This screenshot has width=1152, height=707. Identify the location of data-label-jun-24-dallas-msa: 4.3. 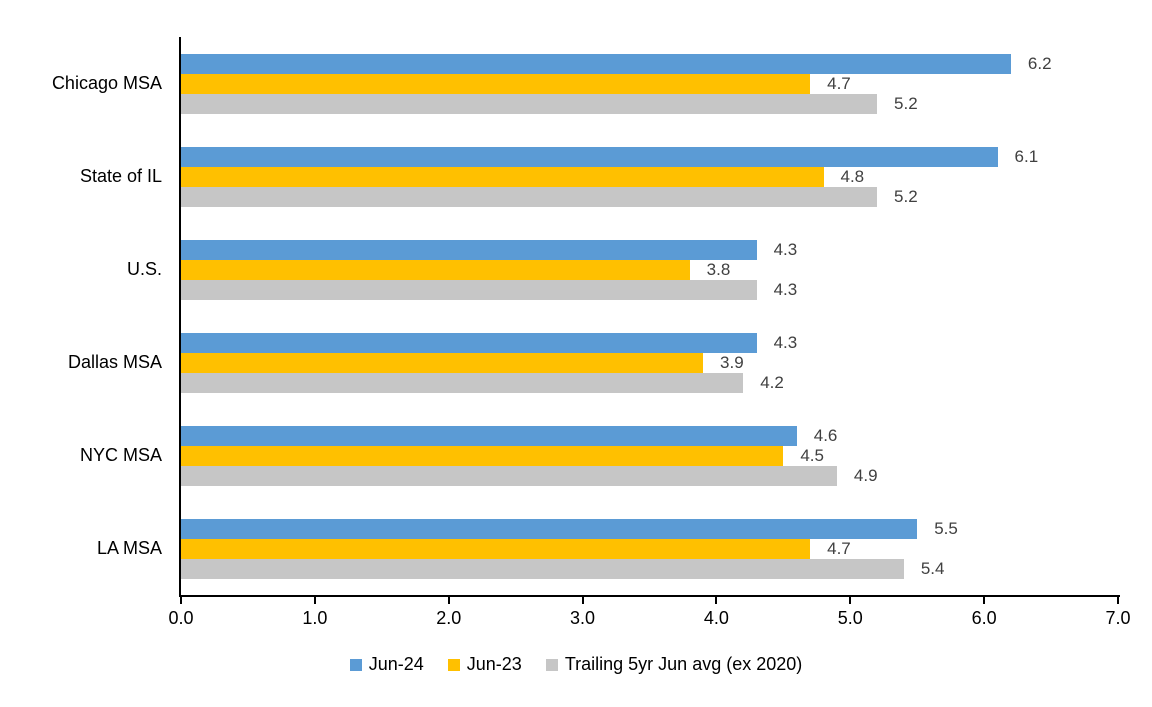
(785, 342).